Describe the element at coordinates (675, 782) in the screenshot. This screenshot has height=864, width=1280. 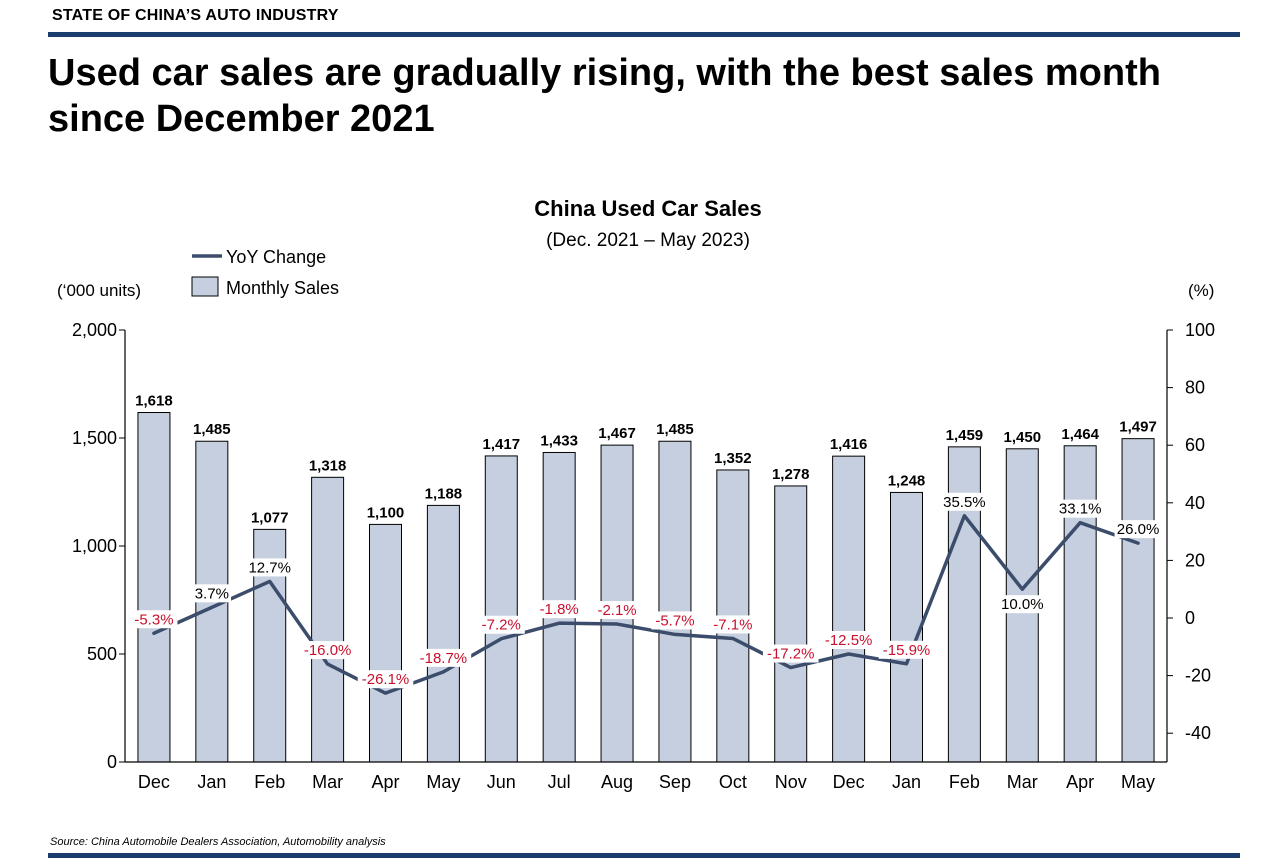
I see `x-tick-label: Sep` at that location.